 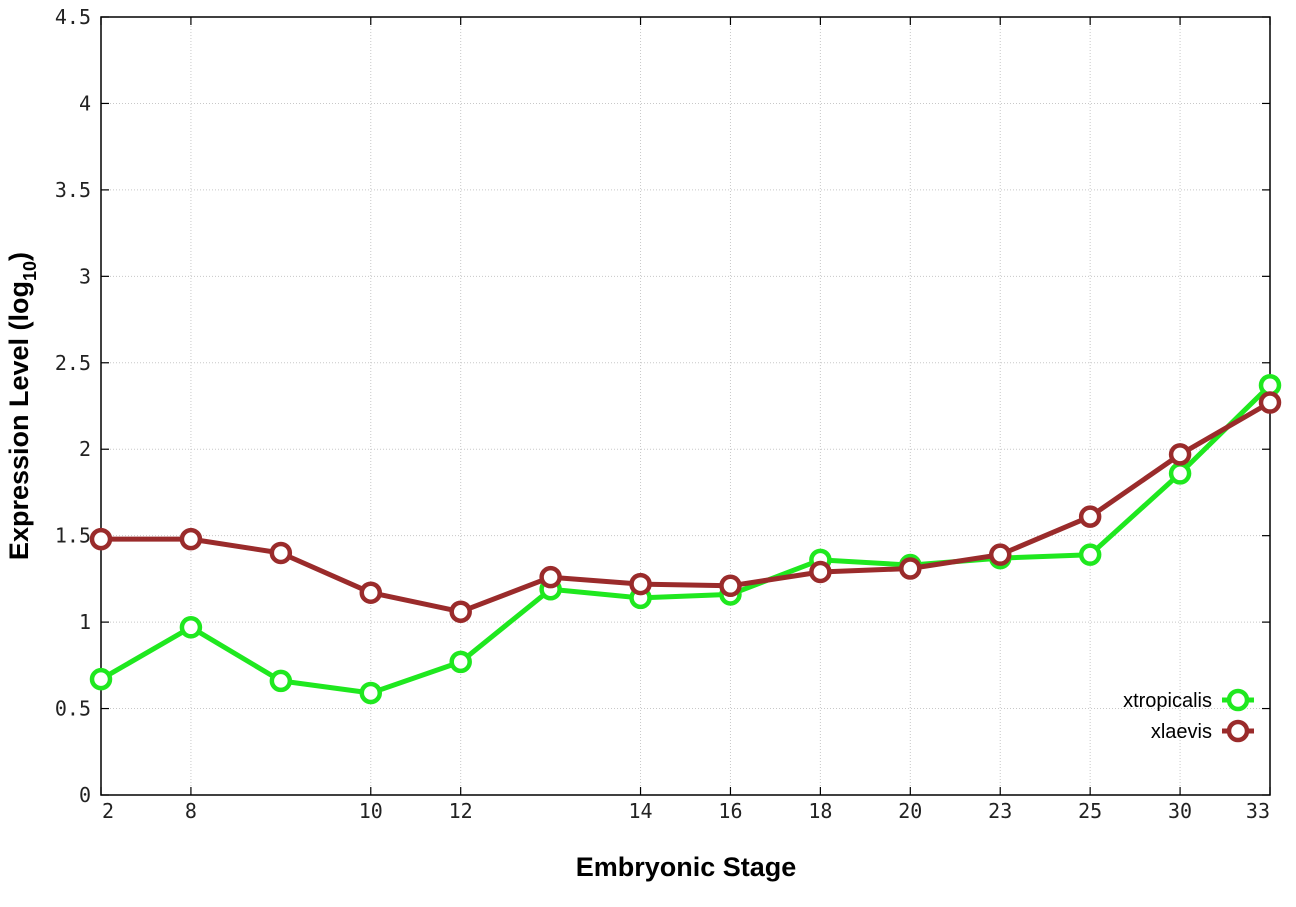 I want to click on x-tick-label: 12, so click(x=461, y=811).